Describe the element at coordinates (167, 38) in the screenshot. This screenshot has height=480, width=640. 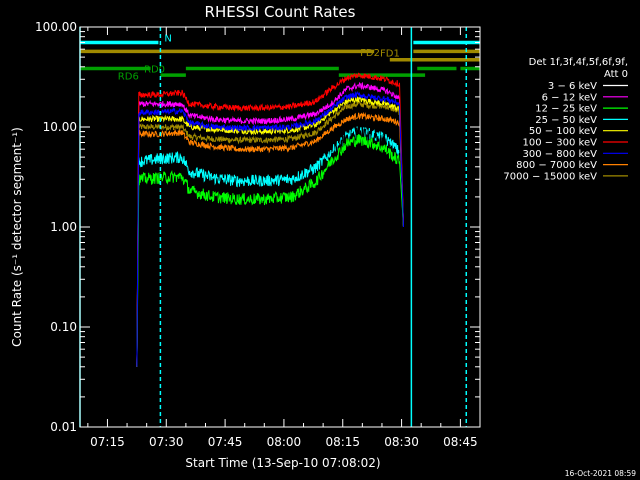
I see `flag-label-n: N` at that location.